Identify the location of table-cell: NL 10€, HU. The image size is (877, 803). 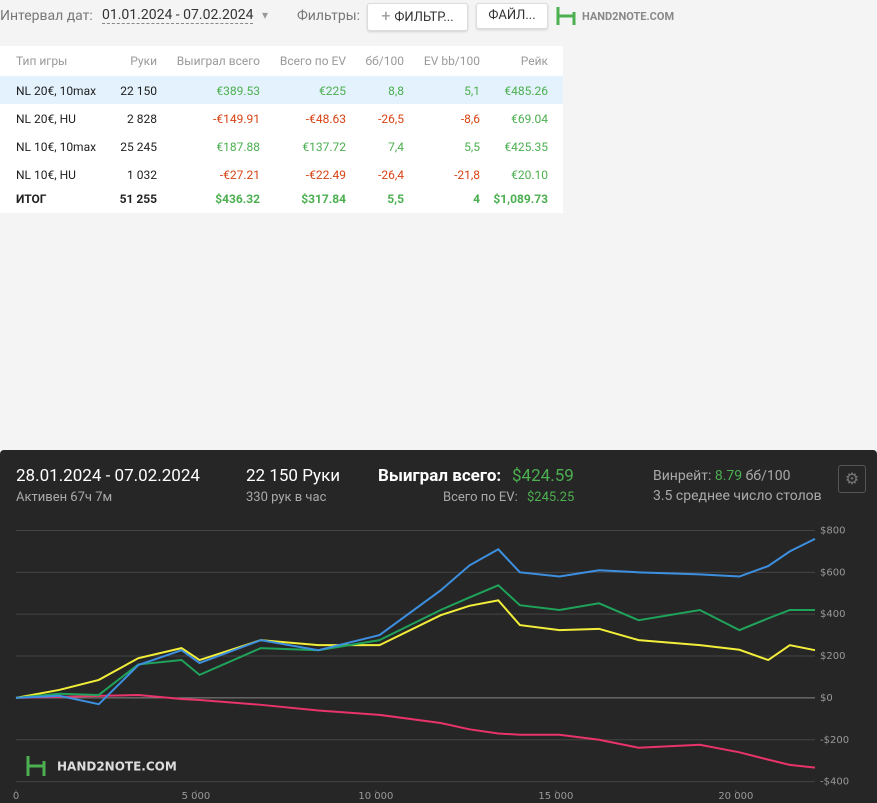
(46, 175).